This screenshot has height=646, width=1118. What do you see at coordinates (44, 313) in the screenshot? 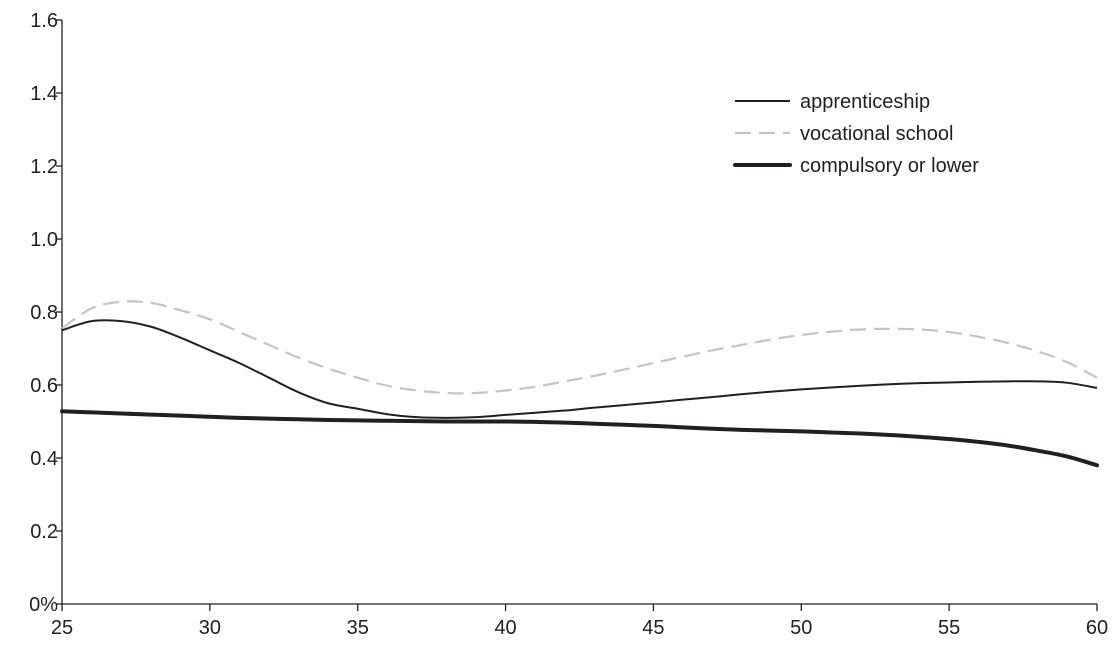
I see `y-tick-label: 0.8` at bounding box center [44, 313].